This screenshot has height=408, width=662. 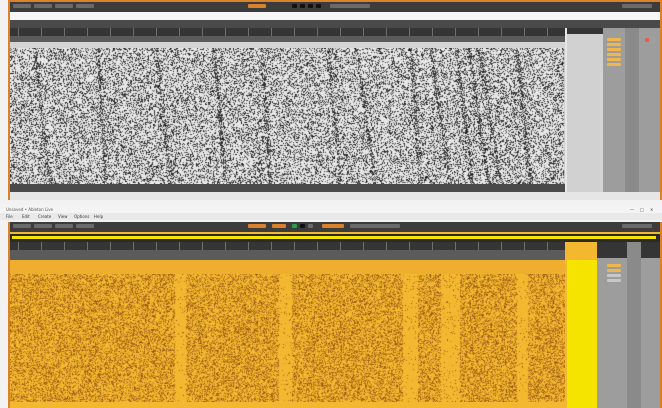 I want to click on top-track-indicator, so click(x=647, y=40).